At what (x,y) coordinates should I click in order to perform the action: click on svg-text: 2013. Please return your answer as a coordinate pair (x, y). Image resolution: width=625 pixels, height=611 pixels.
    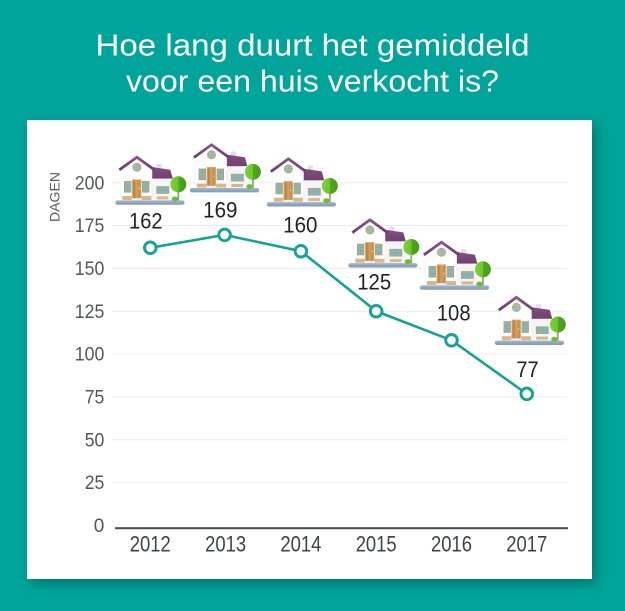
    Looking at the image, I should click on (225, 543).